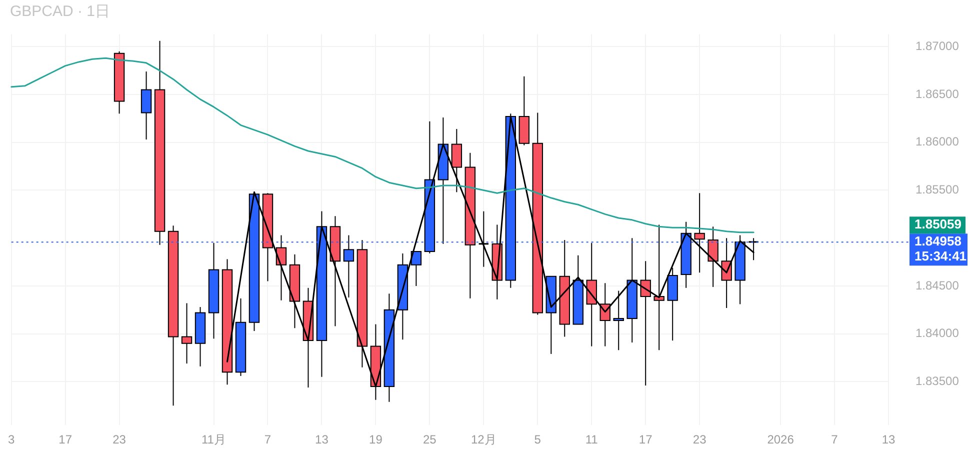 This screenshot has height=459, width=973. Describe the element at coordinates (60, 11) in the screenshot. I see `chart-title: GBPCAD · 1日` at that location.